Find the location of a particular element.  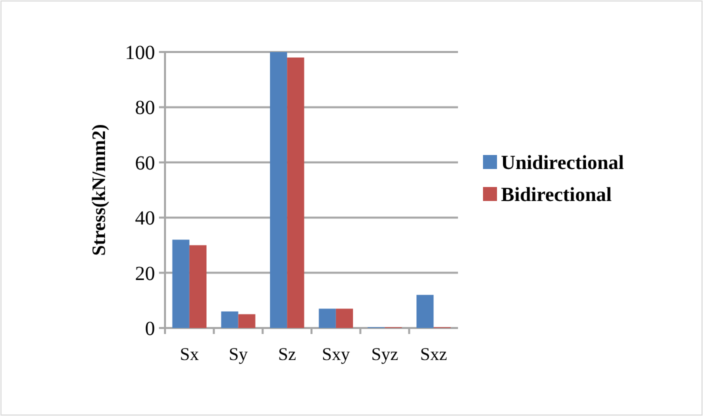

x-tick-label: Sz is located at coordinates (287, 354).